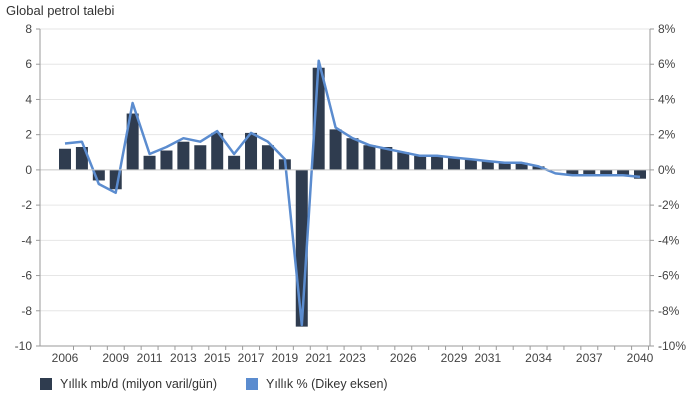 The width and height of the screenshot is (700, 401). What do you see at coordinates (46, 384) in the screenshot?
I see `legend-swatch-bars` at bounding box center [46, 384].